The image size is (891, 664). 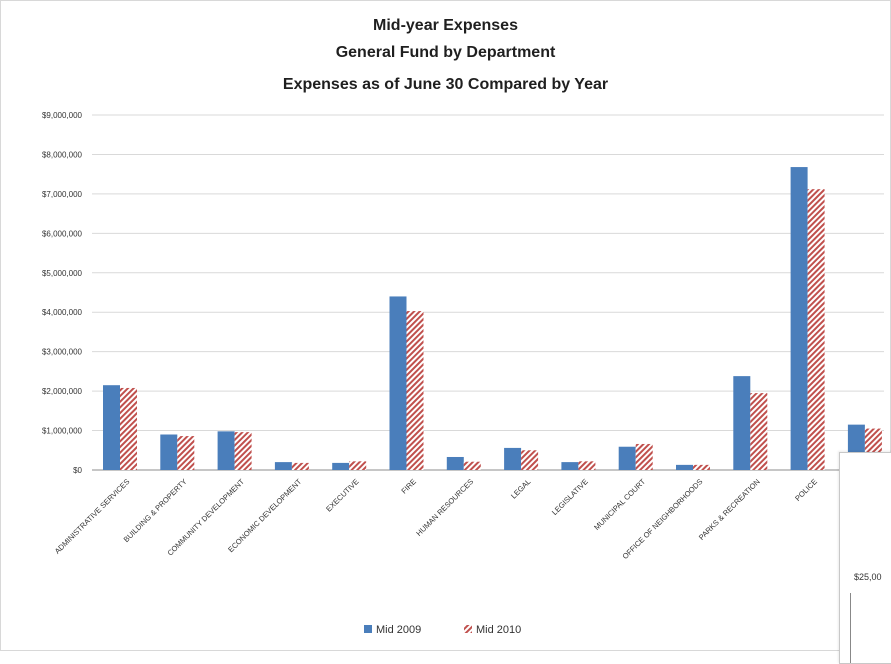 I want to click on x-category-label: POLICE, so click(x=806, y=490).